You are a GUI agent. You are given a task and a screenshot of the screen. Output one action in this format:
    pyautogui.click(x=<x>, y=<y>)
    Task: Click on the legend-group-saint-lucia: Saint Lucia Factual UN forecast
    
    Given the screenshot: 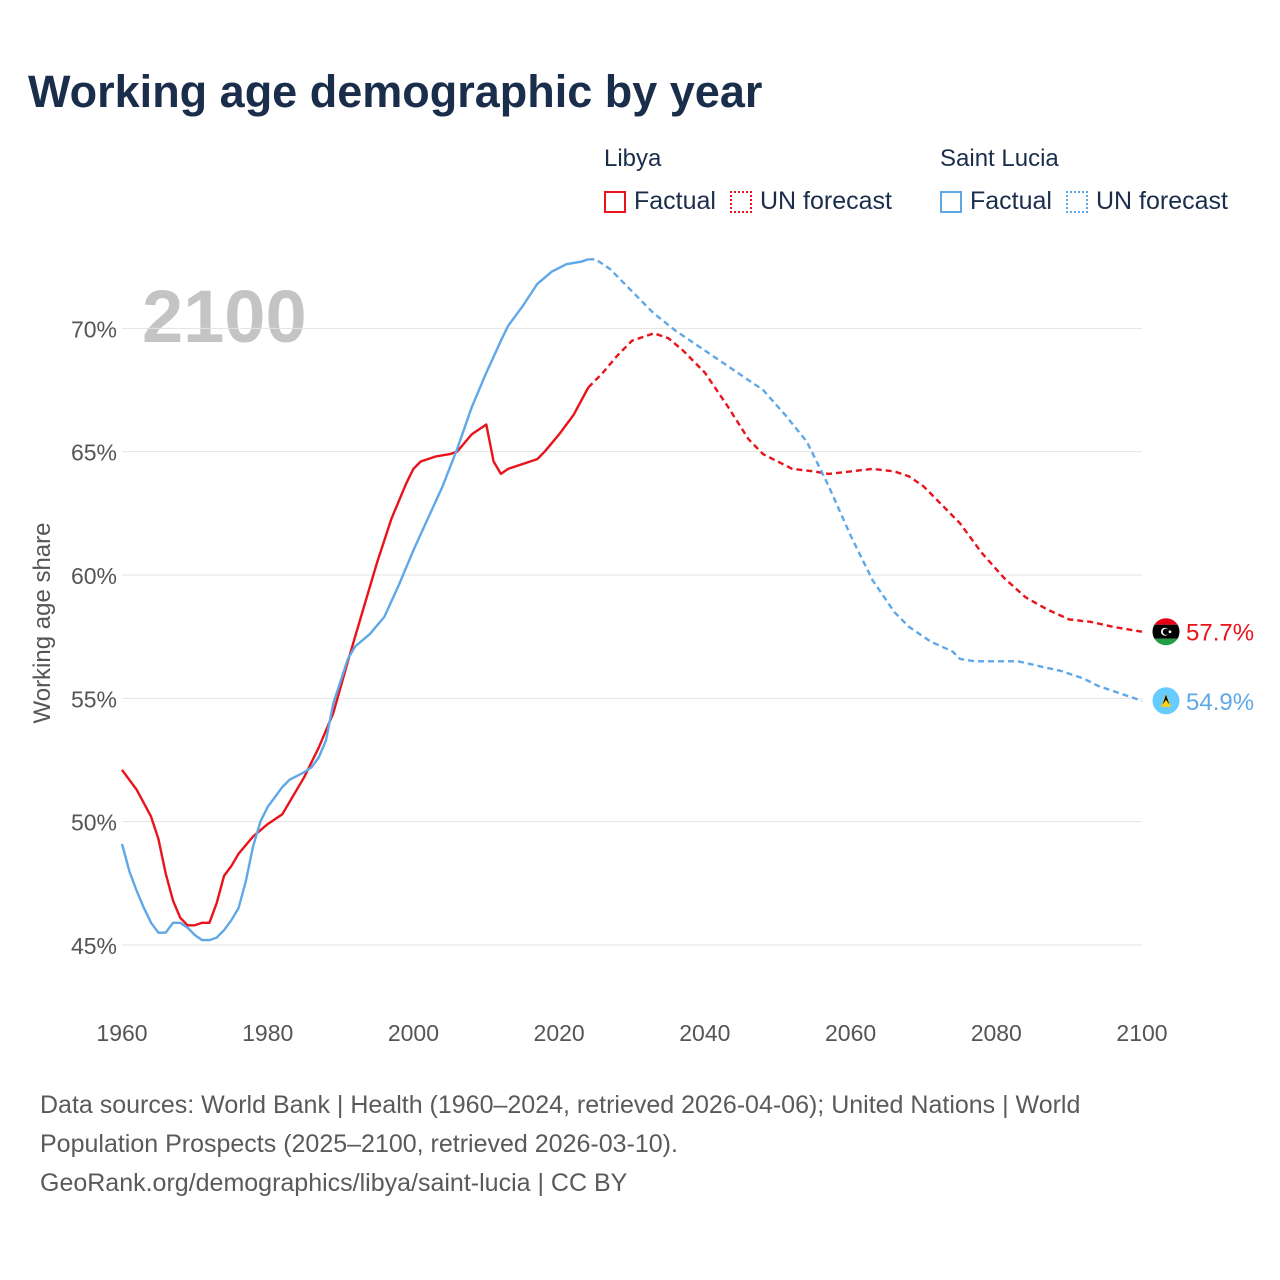 What is the action you would take?
    pyautogui.click(x=1091, y=180)
    